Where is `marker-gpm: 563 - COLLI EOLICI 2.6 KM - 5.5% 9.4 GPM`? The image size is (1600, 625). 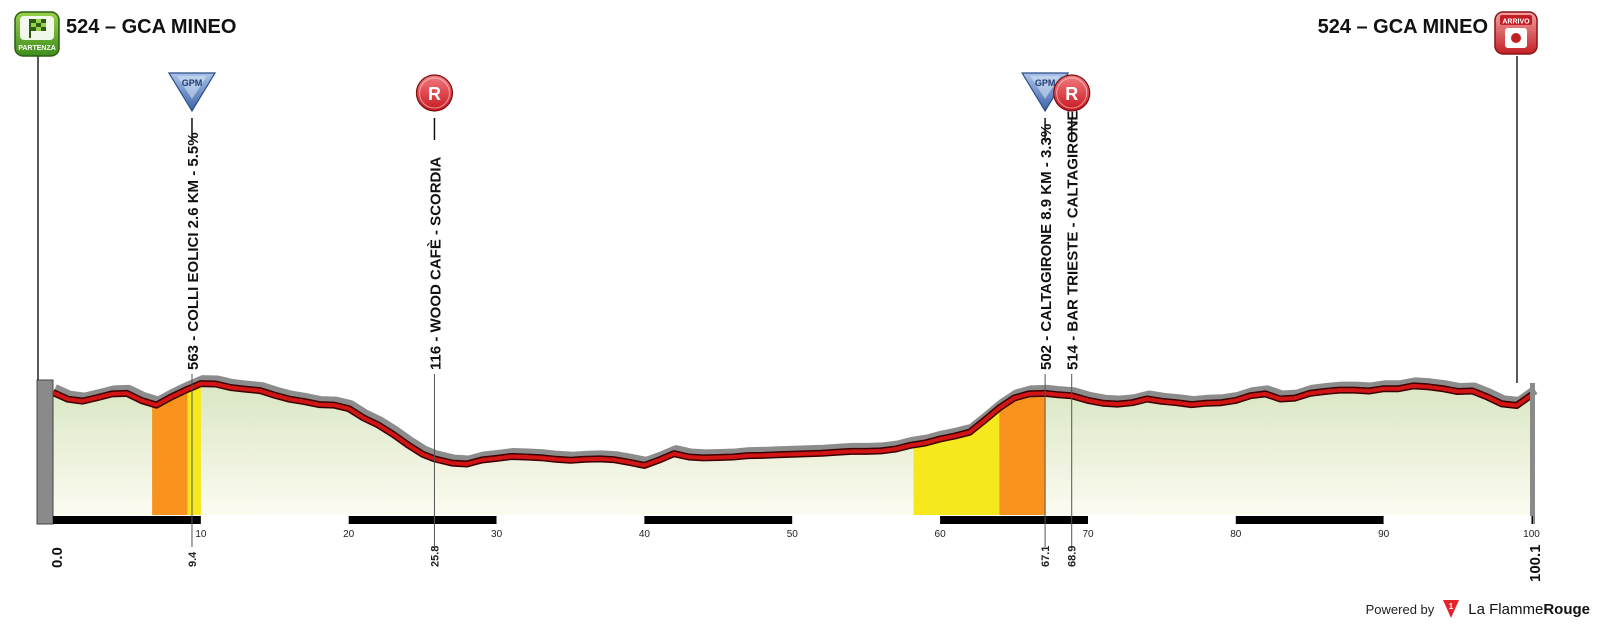
marker-gpm: 563 - COLLI EOLICI 2.6 KM - 5.5% 9.4 GPM is located at coordinates (192, 319).